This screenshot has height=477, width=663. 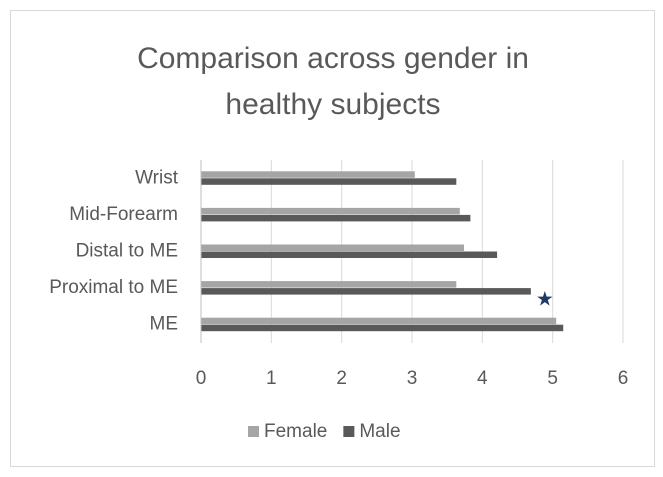 What do you see at coordinates (412, 378) in the screenshot?
I see `x-tick-label: 3` at bounding box center [412, 378].